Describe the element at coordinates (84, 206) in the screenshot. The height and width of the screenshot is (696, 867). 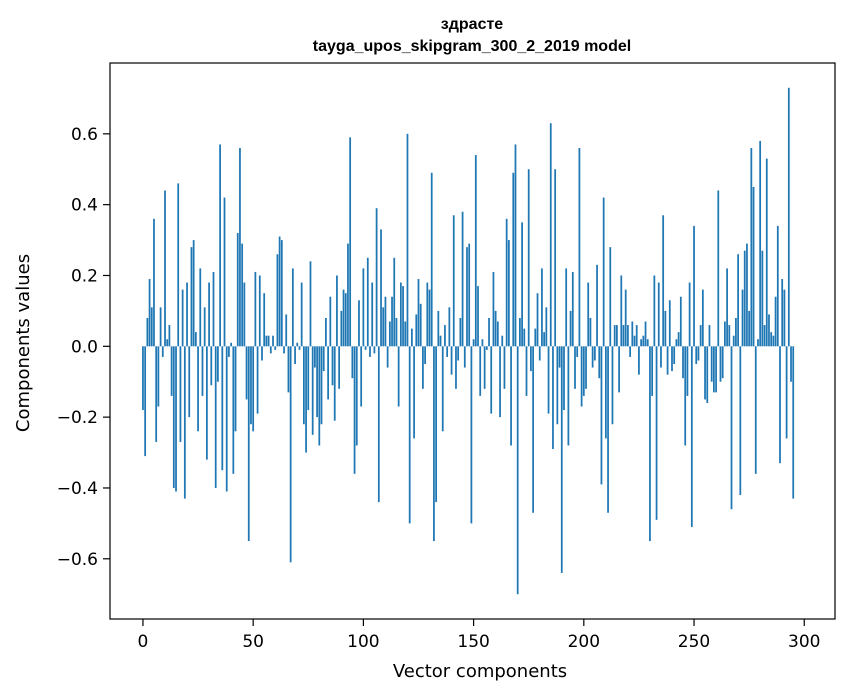
I see `y-tick-label: 0.4` at that location.